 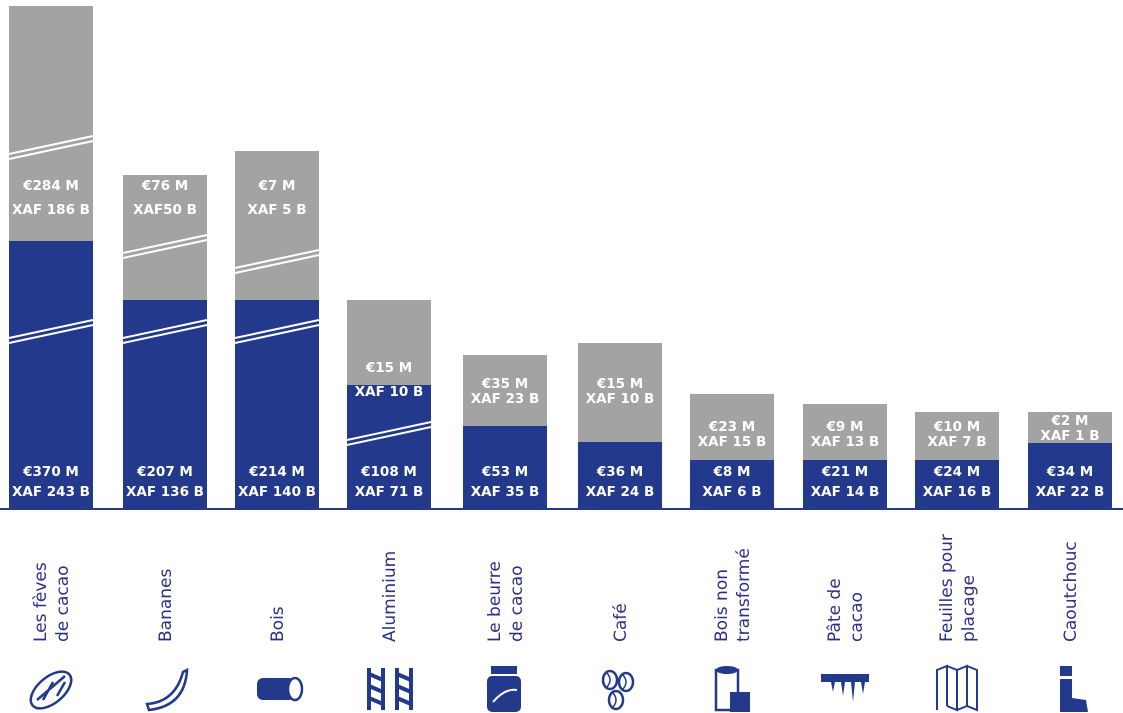 I want to click on category-label: Feuilles pour, so click(x=947, y=588).